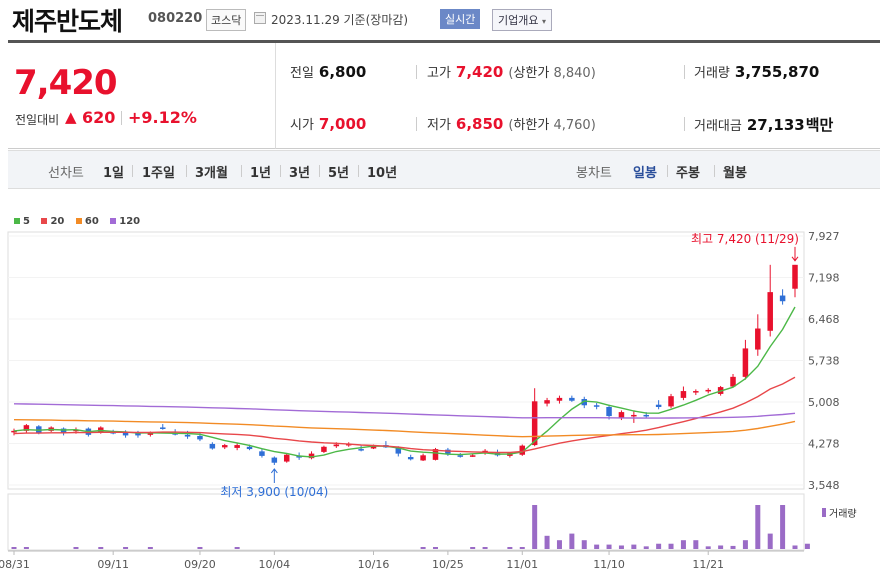 The height and width of the screenshot is (586, 880). I want to click on current-price: 7,420, so click(66, 83).